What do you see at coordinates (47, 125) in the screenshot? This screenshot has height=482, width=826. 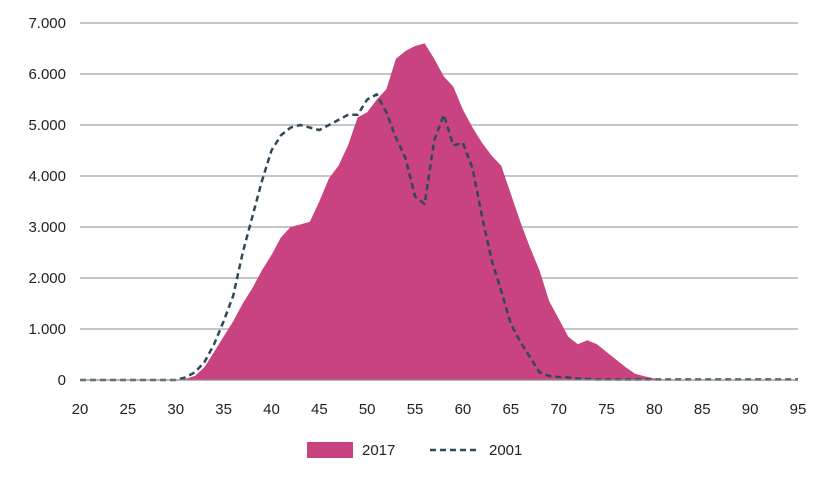 I see `y-tick-label-5: 5.000` at bounding box center [47, 125].